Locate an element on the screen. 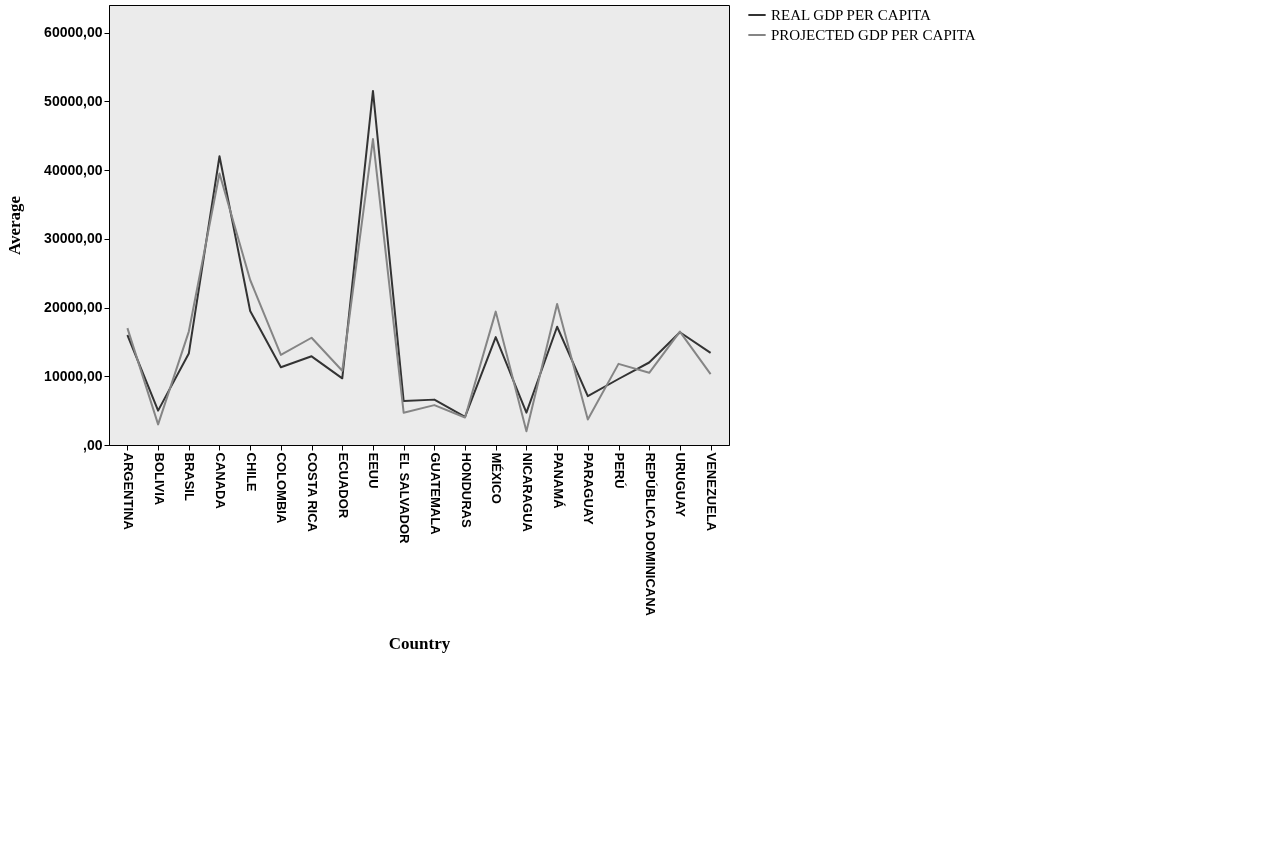 This screenshot has height=845, width=1270. legend-label: REAL GDP PER CAPITA is located at coordinates (851, 15).